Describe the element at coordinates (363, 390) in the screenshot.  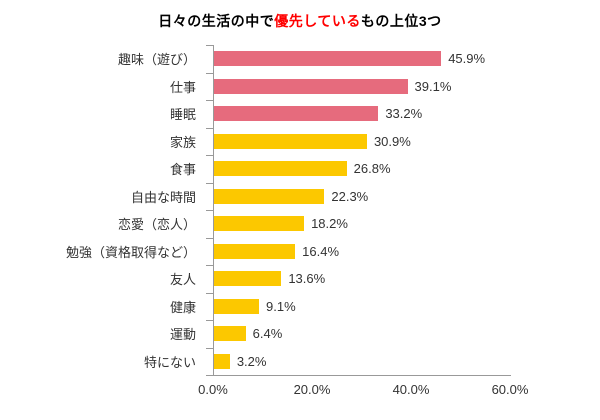
I see `x-axis-labels: 0.0% 20.0% 40.0% 60.0%` at that location.